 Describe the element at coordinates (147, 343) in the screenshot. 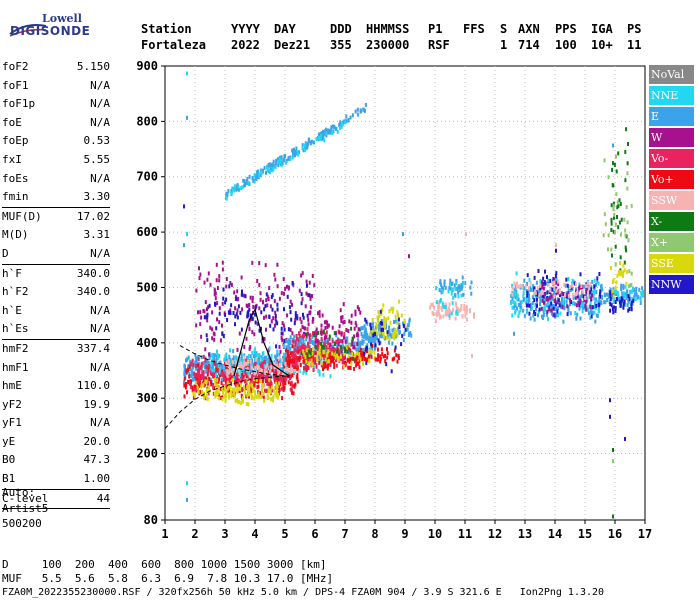

I see `y-tick-label: 400` at that location.